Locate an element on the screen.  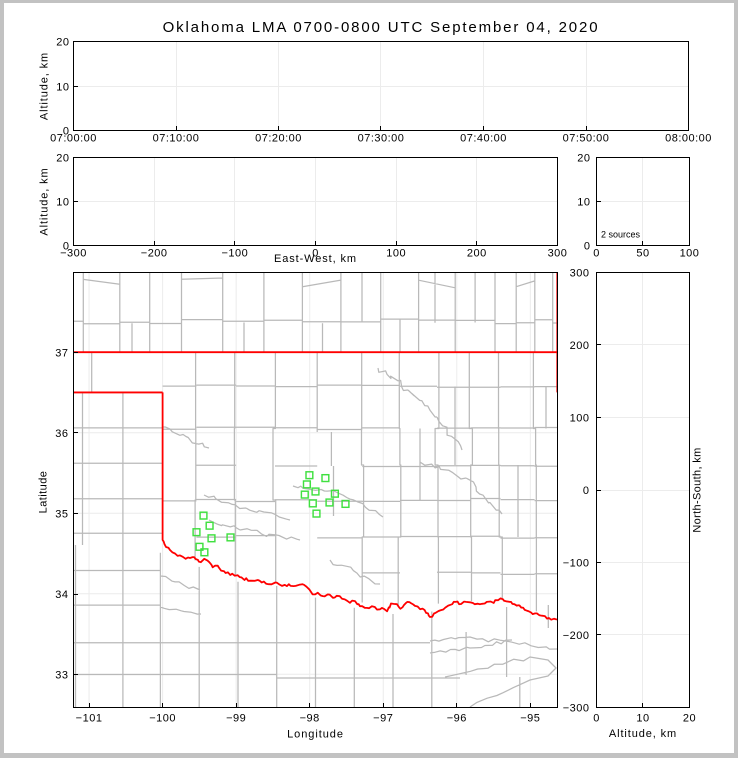
svg-text: Longitude is located at coordinates (315, 735).